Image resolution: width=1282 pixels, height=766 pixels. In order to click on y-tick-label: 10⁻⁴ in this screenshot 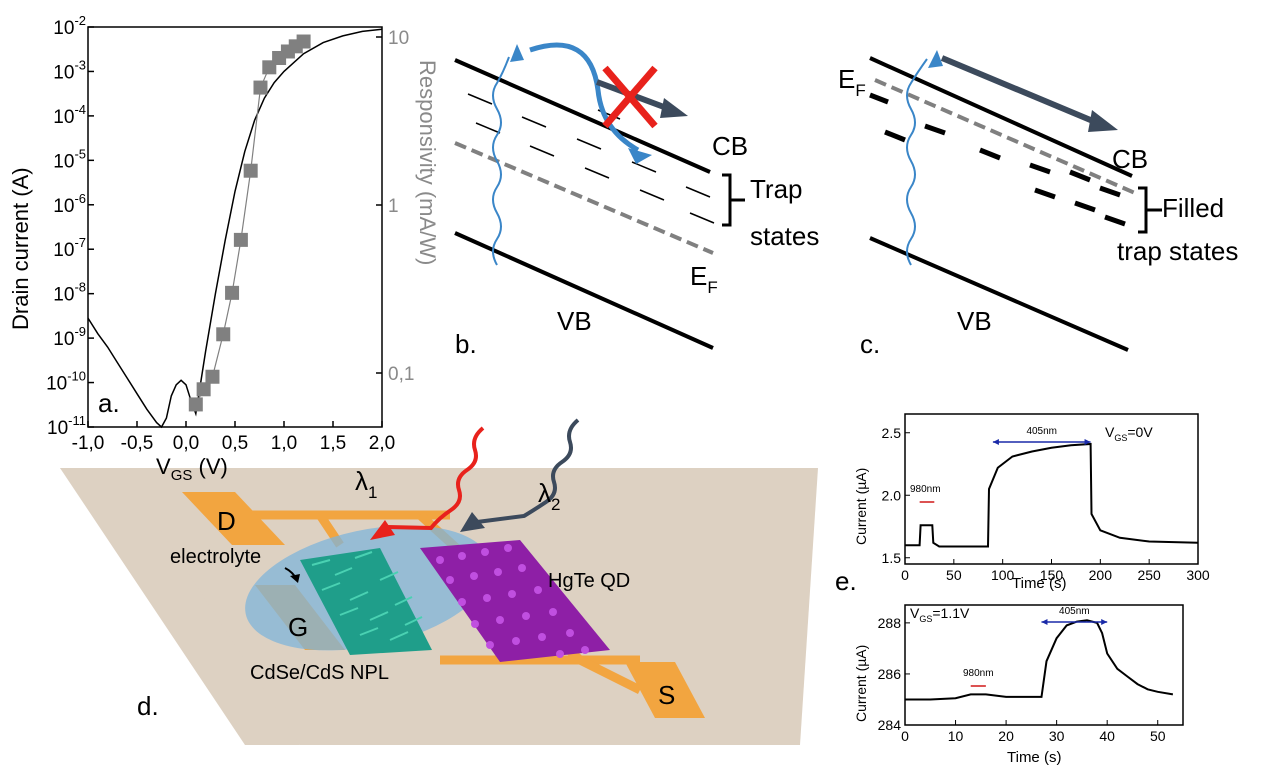, I will do `click(69, 115)`.